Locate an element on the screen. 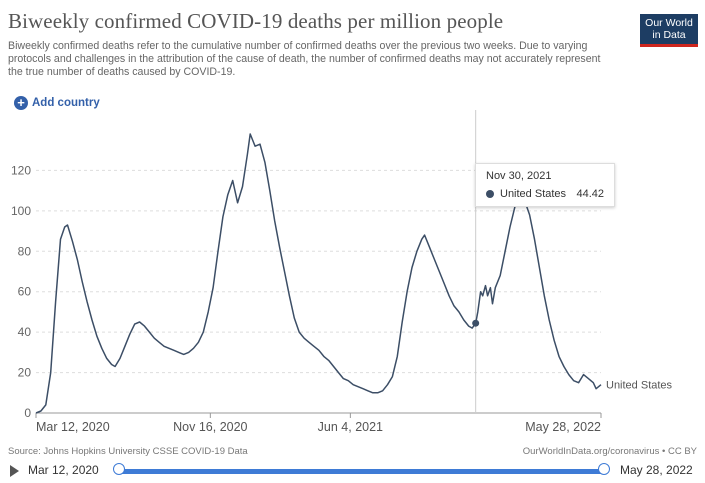 The width and height of the screenshot is (705, 483). highlight-point is located at coordinates (476, 323).